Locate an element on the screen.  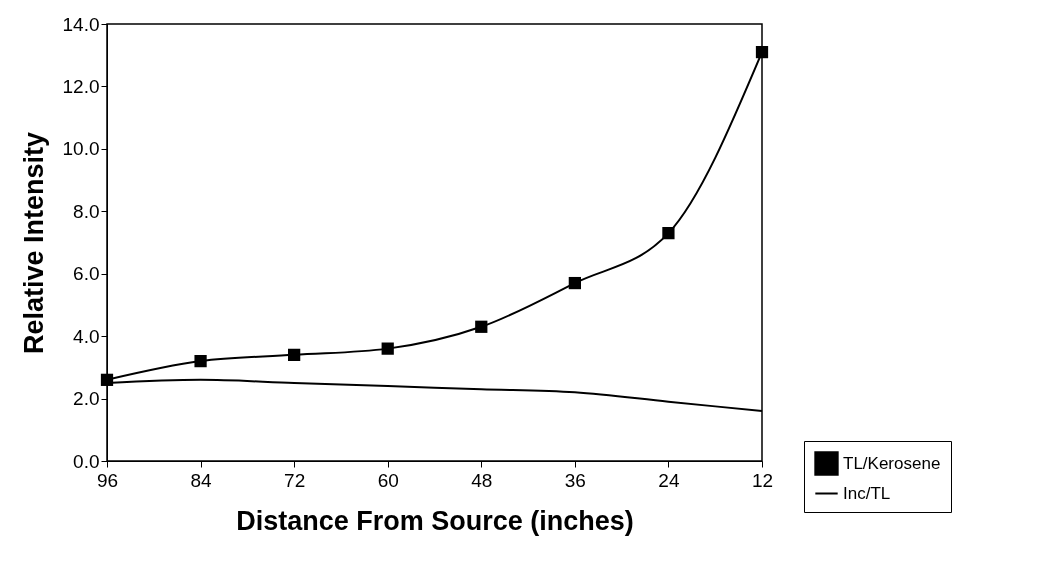
x-tick-label: 48 is located at coordinates (482, 480).